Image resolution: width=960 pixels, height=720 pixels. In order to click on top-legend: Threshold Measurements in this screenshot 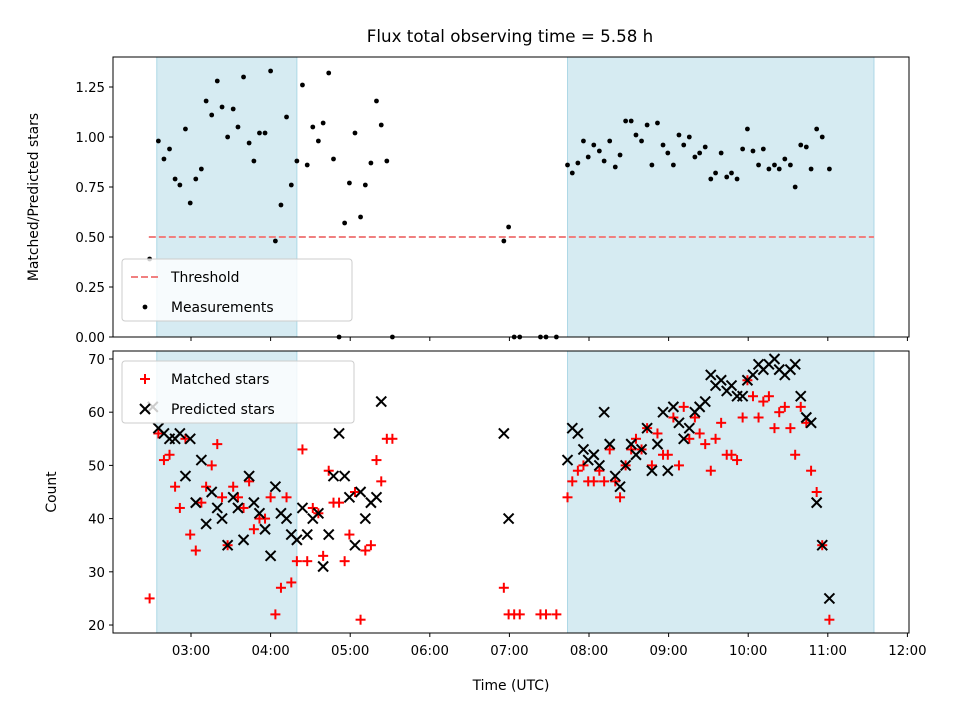, I will do `click(237, 290)`.